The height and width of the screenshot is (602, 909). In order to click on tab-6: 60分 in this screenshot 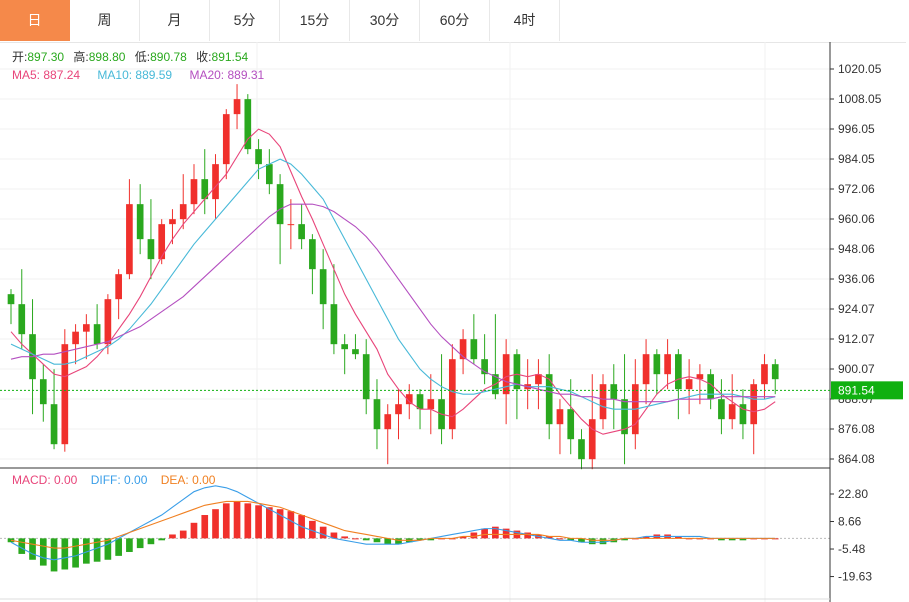, I will do `click(455, 20)`.